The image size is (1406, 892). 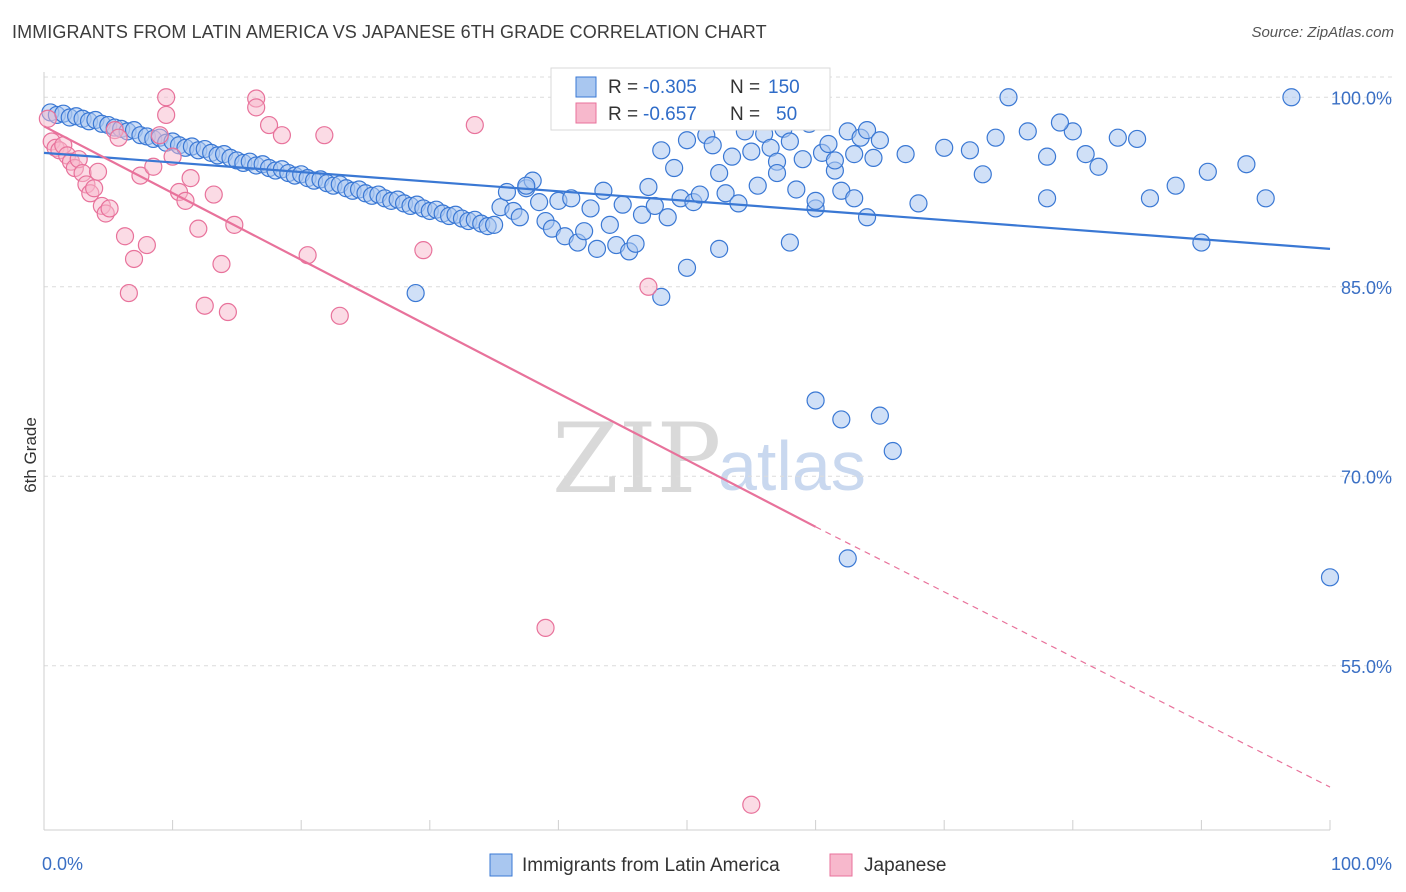 I want to click on legend-r-label-2: R =, so click(x=623, y=114).